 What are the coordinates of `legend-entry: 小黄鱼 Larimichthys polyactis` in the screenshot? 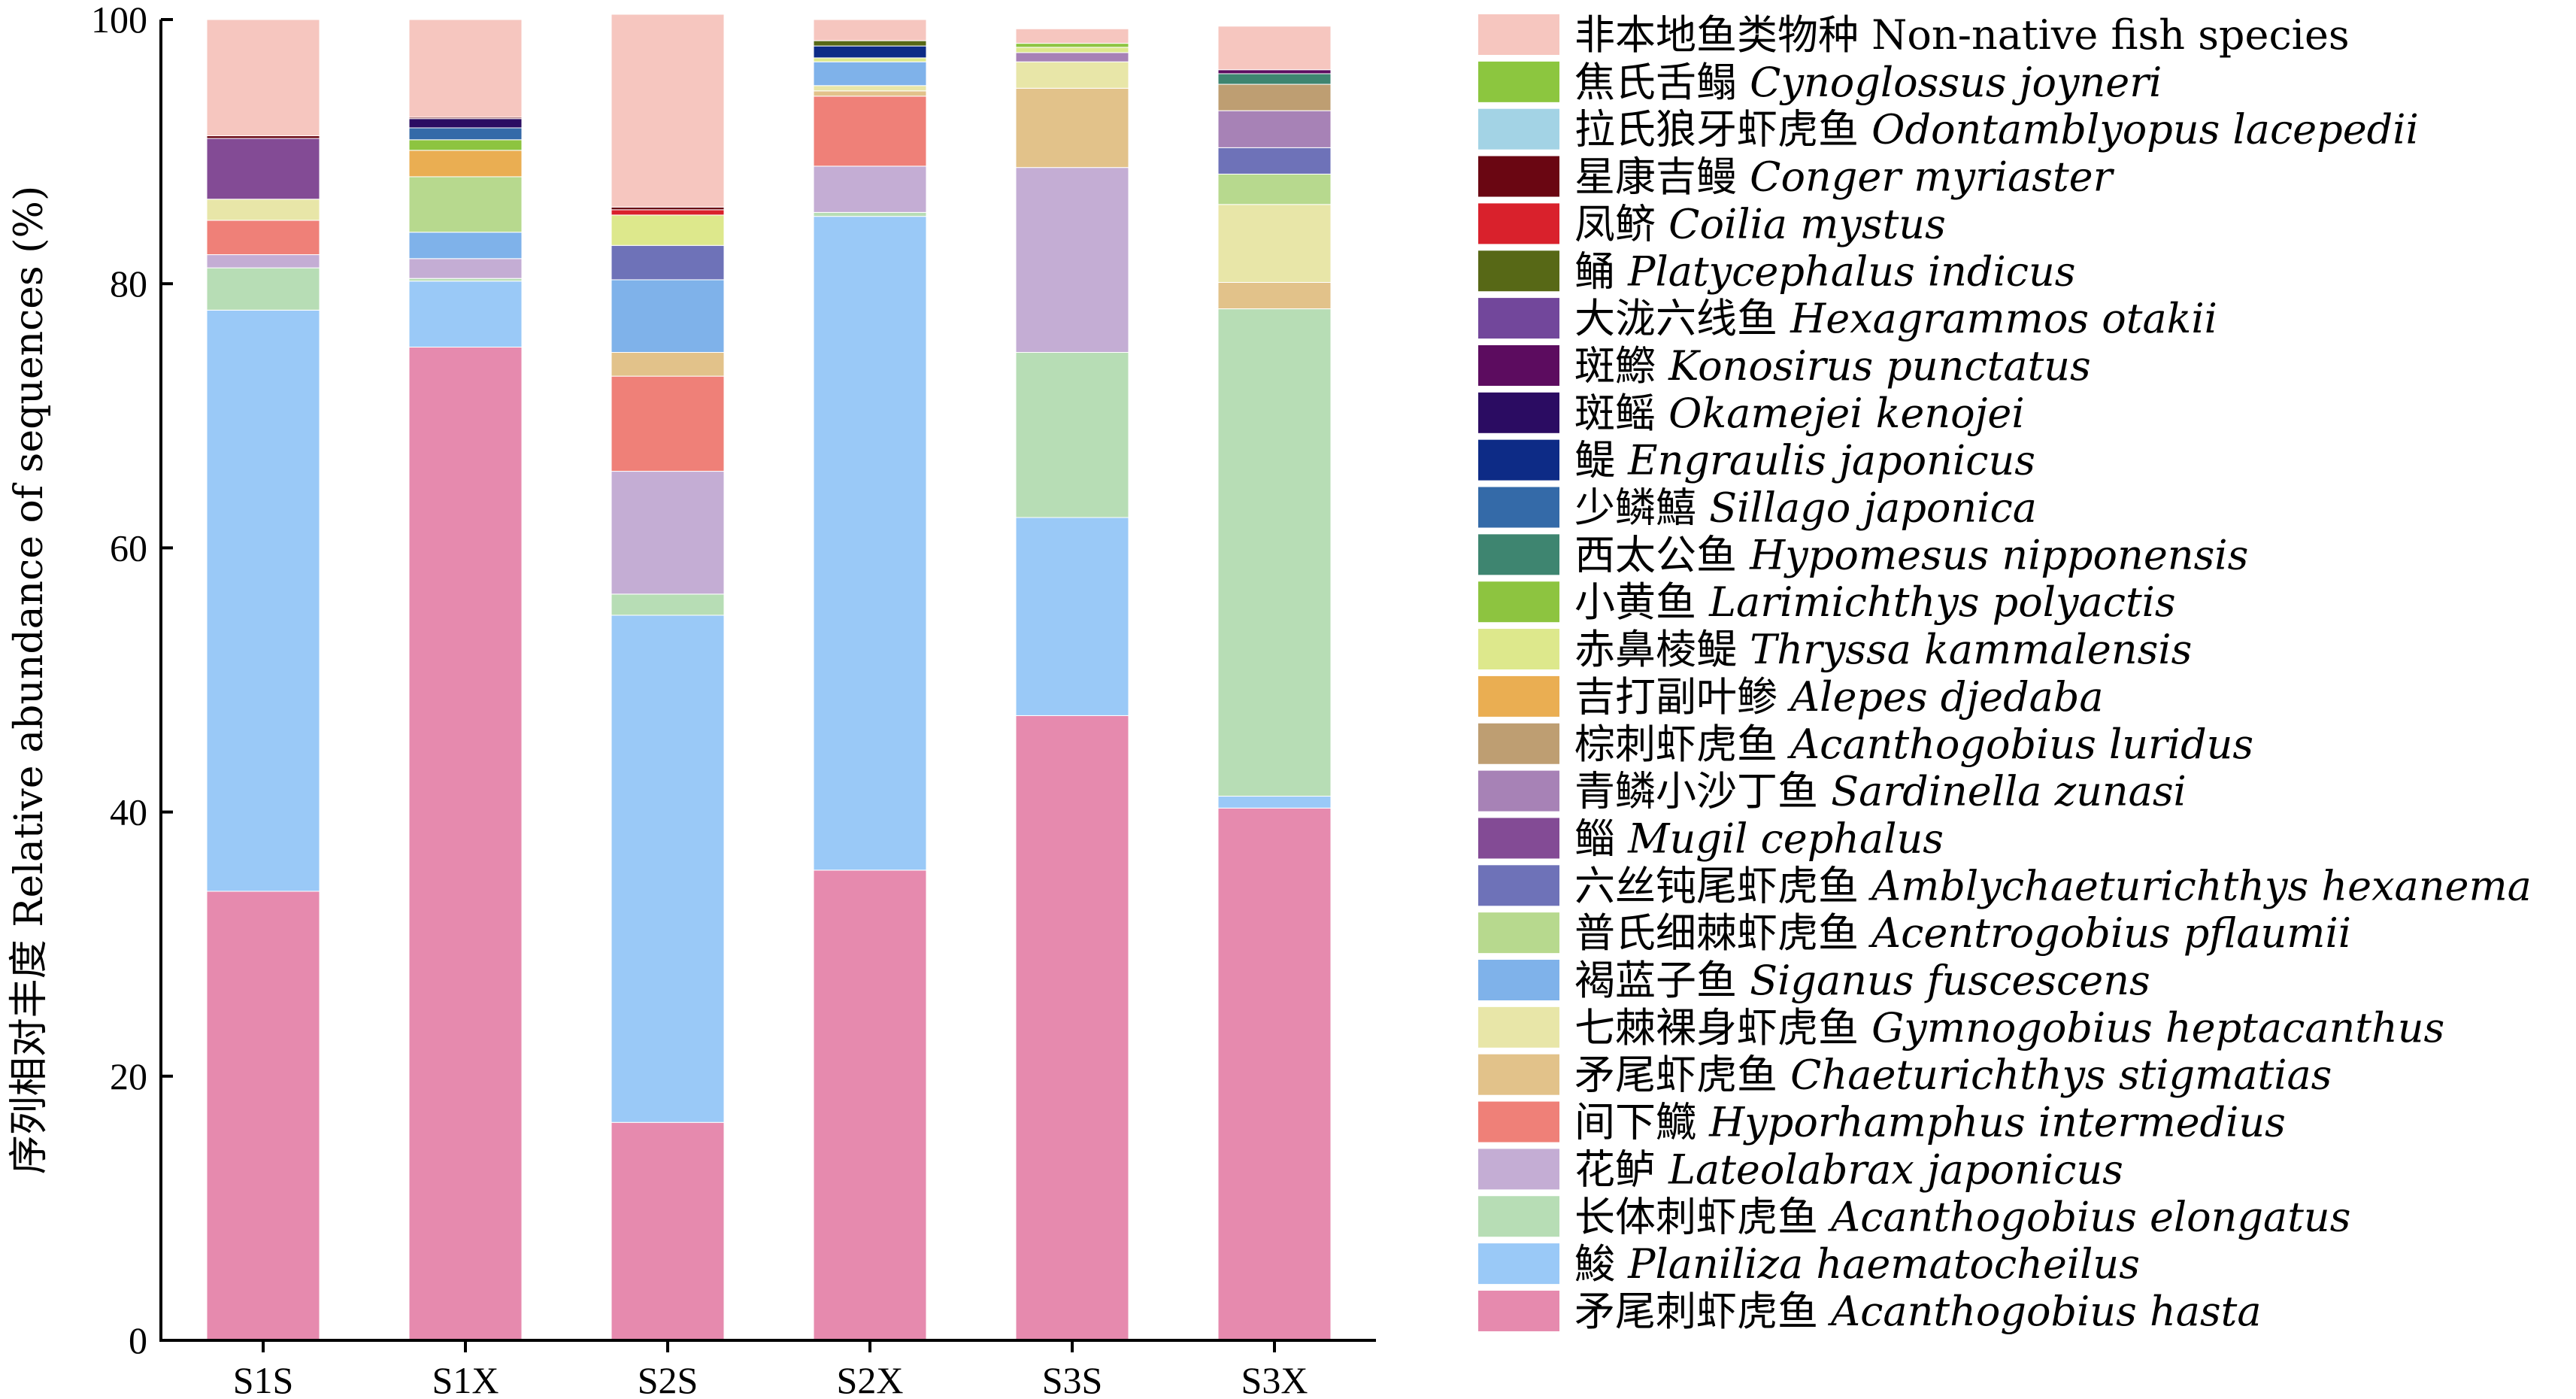 It's located at (1875, 602).